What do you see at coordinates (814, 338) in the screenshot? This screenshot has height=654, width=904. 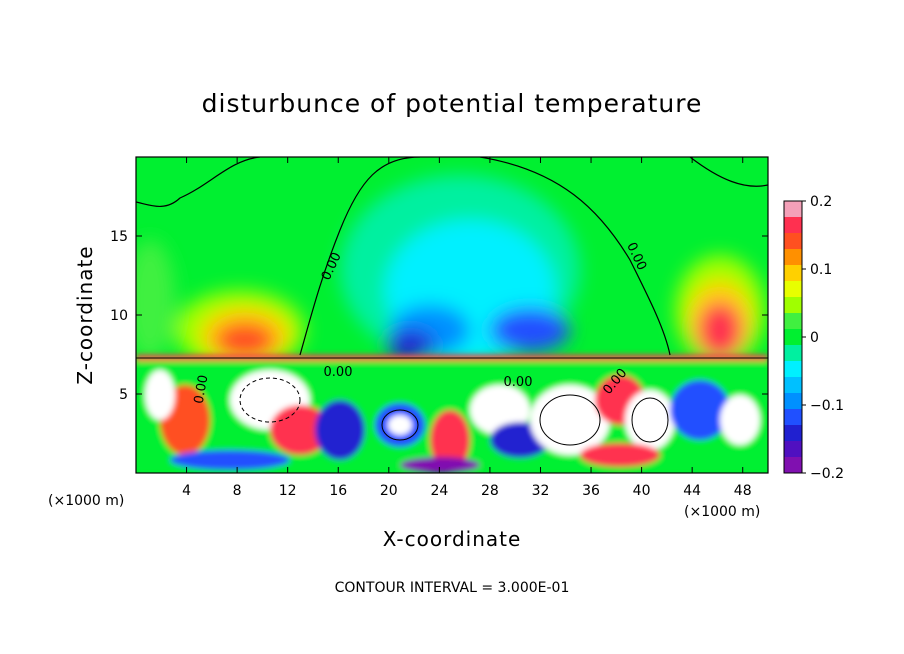 I see `colorbar-tick-label: 0` at bounding box center [814, 338].